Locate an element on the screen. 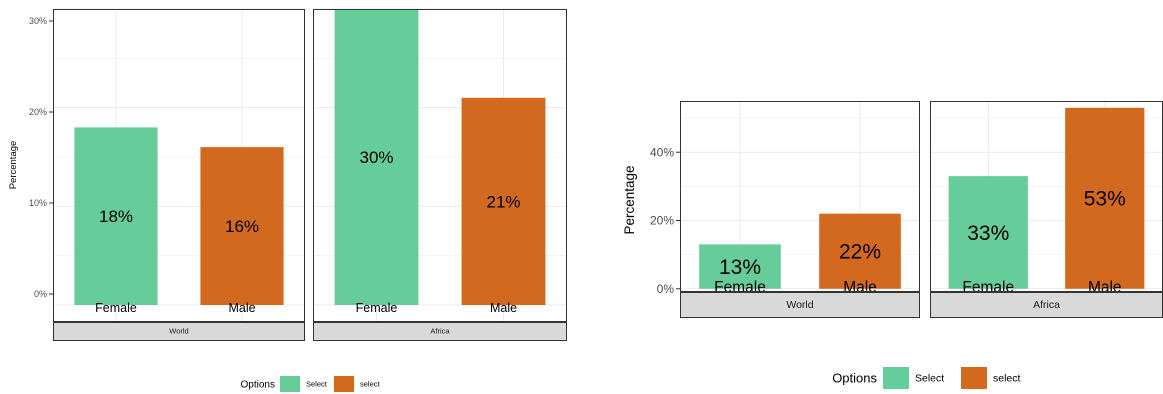  bar-value-label: 22% is located at coordinates (860, 252).